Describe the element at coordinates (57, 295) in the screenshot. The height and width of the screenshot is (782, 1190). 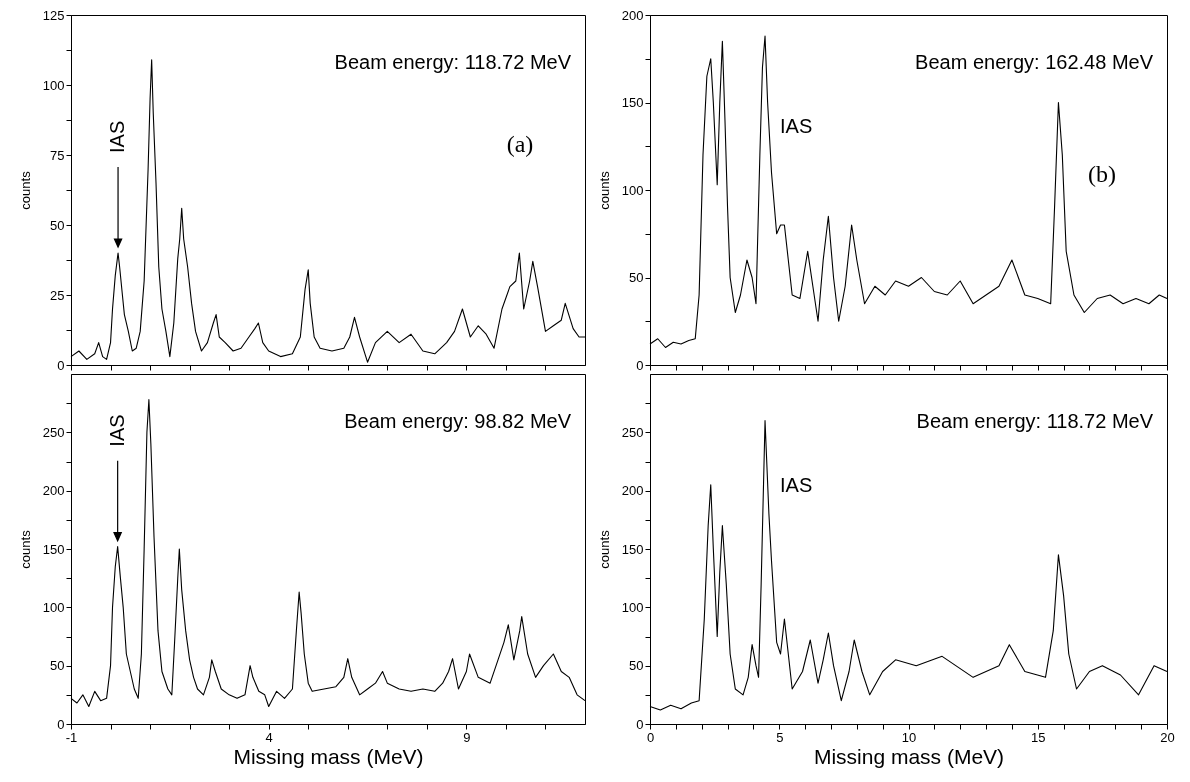
I see `y-tick-label: 25` at that location.